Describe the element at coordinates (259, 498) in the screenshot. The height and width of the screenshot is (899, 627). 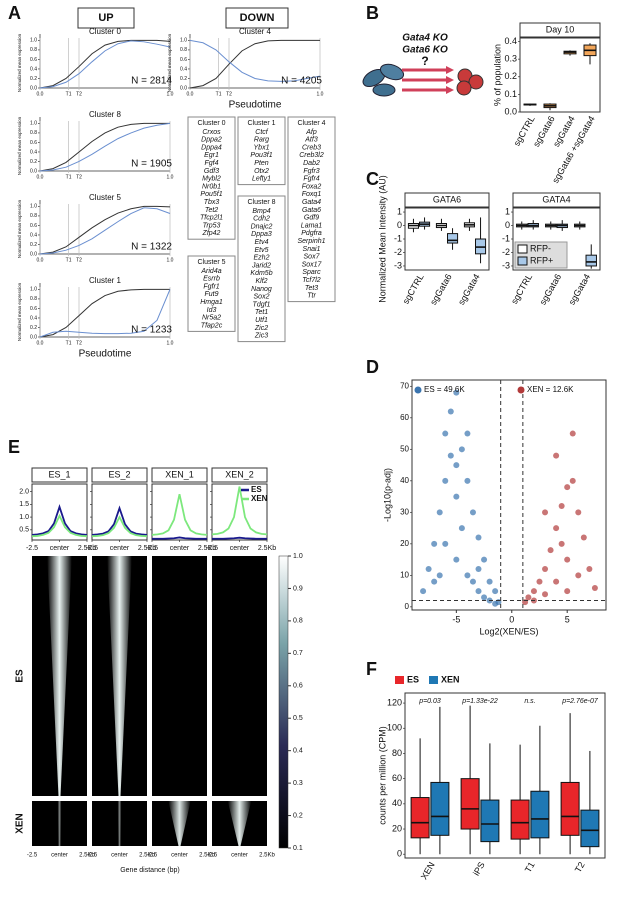
I see `legend-label: XEN` at that location.